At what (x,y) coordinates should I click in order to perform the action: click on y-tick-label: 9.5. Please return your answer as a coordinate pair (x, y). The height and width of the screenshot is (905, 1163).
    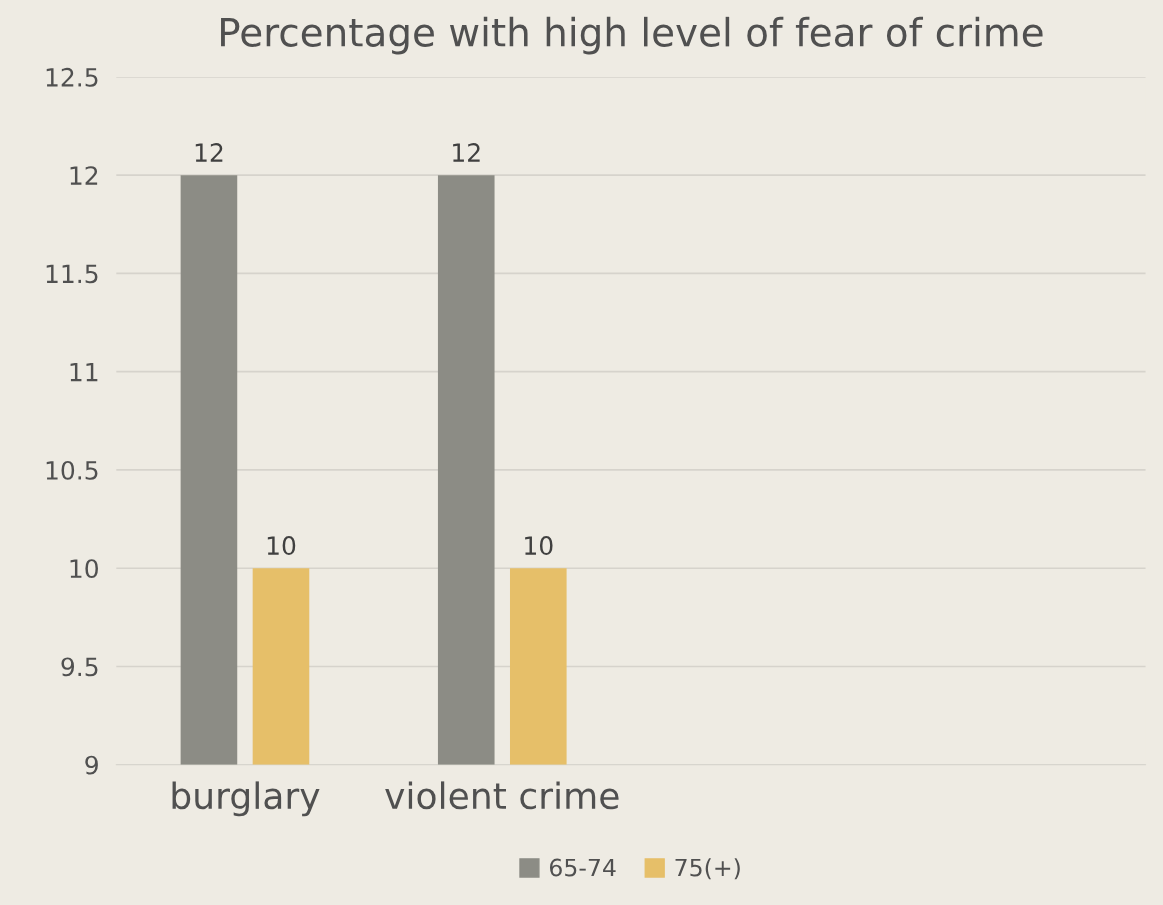
    Looking at the image, I should click on (79, 667).